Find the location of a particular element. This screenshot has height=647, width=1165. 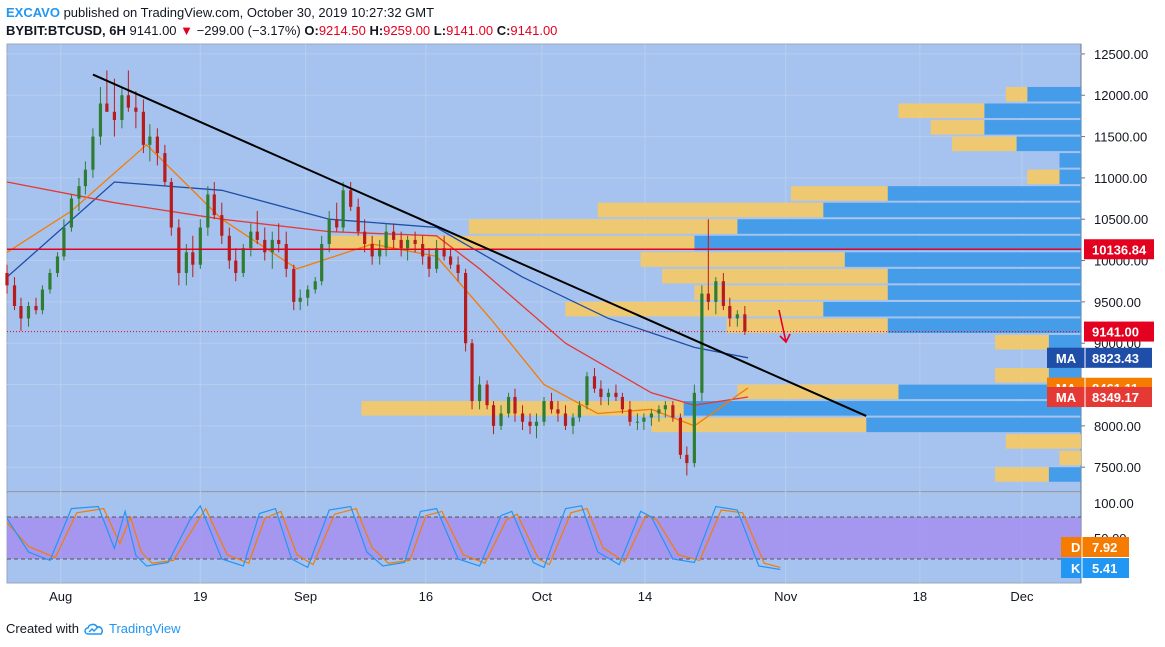

open-value: 9214.50 is located at coordinates (342, 30).